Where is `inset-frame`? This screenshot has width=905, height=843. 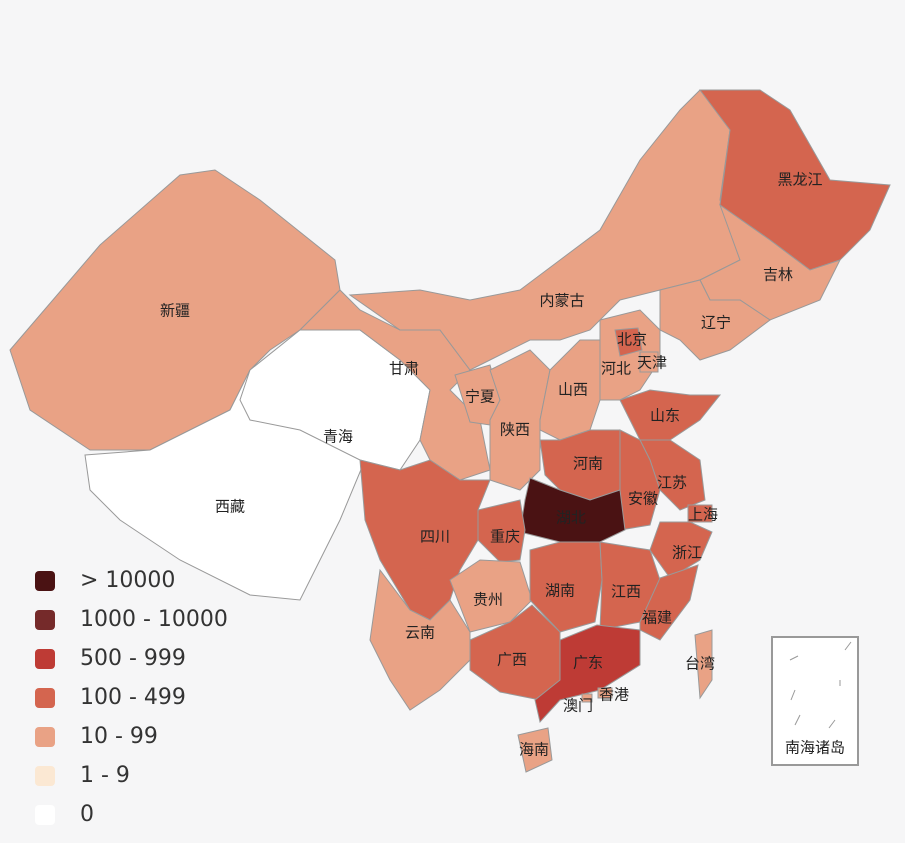
inset-frame is located at coordinates (815, 701).